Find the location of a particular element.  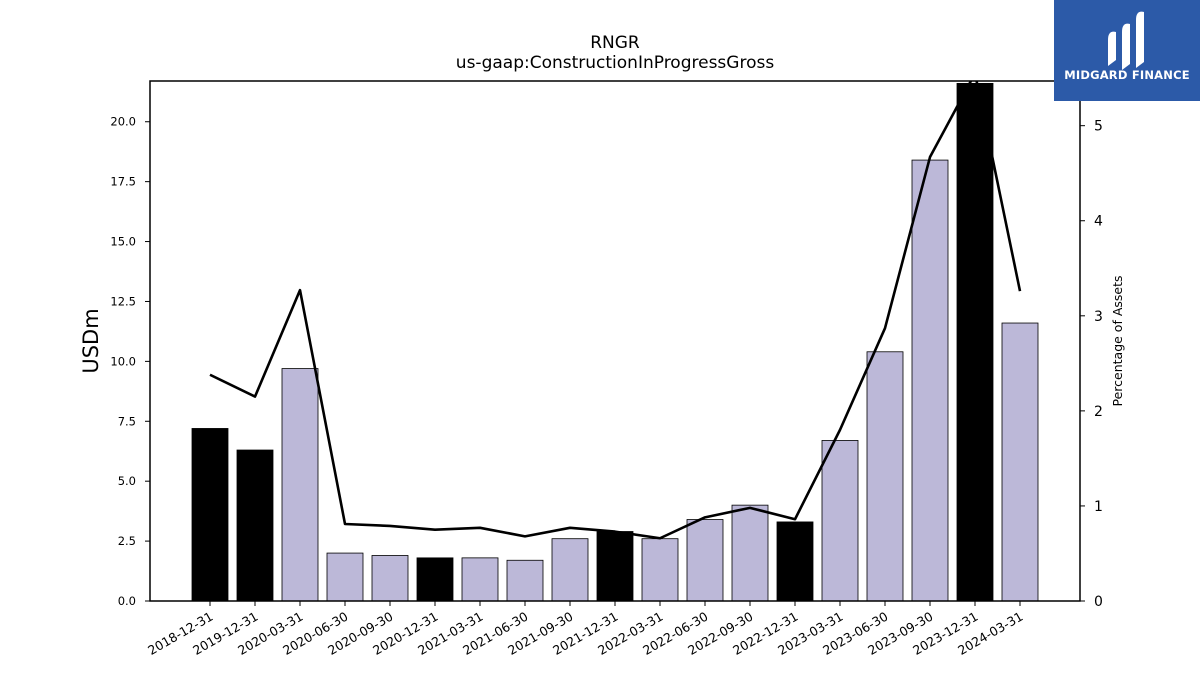

y2-axis-label: Percentage of Assets is located at coordinates (1117, 341).